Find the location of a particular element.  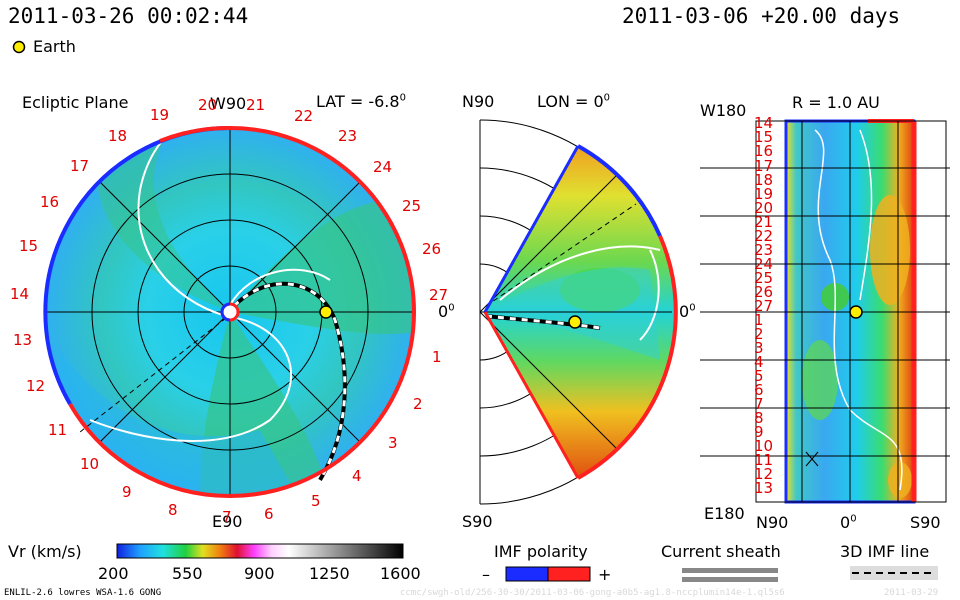

y-tick: 4 is located at coordinates (759, 362).